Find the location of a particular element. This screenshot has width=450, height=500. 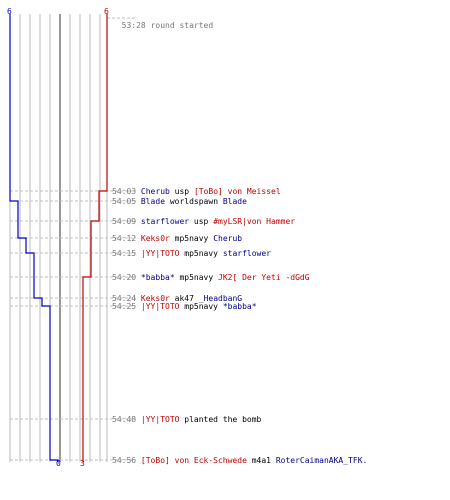

event-victim: JK2[ Der Yeti -dGdG is located at coordinates (264, 277).